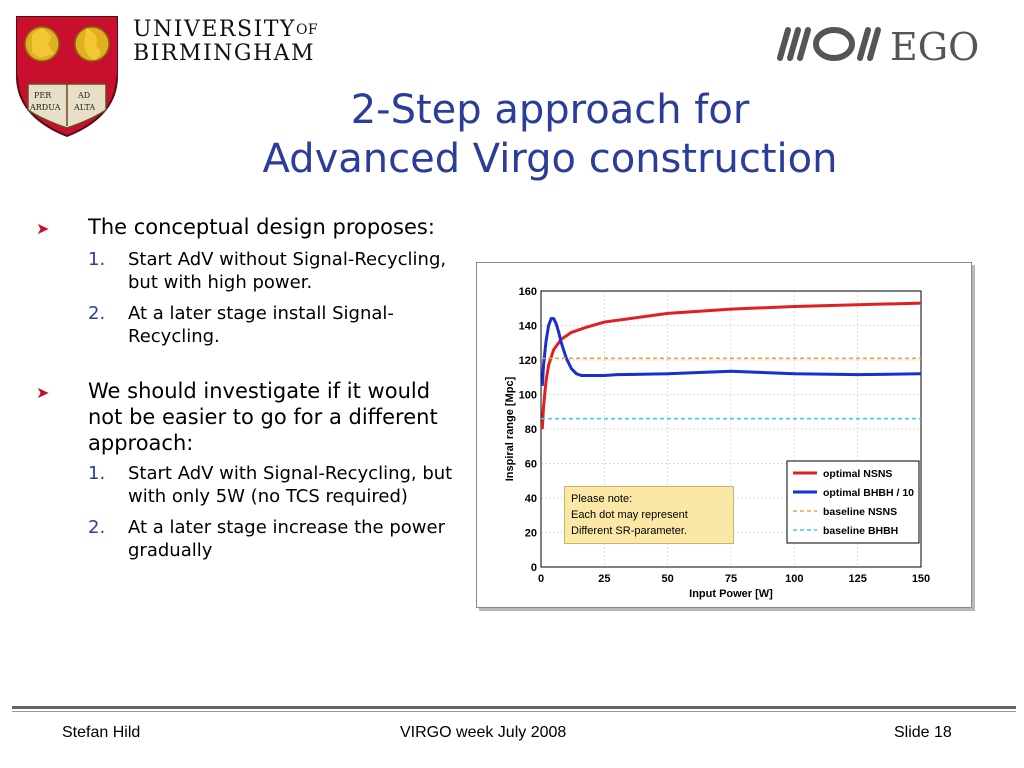 The width and height of the screenshot is (1024, 768). What do you see at coordinates (101, 732) in the screenshot?
I see `footer-author: Stefan Hild` at bounding box center [101, 732].